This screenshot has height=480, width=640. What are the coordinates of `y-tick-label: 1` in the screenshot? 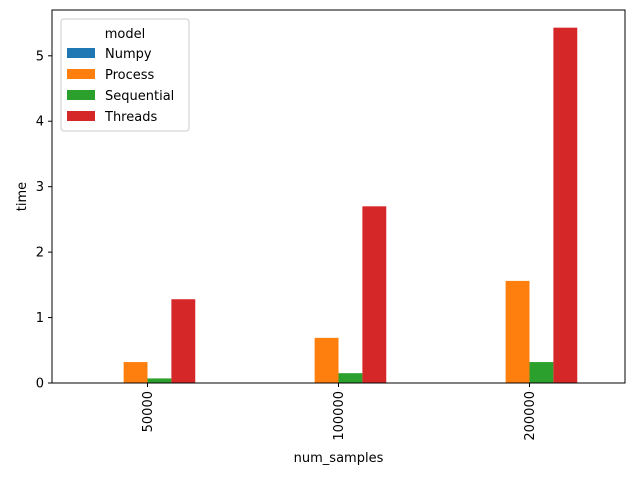 It's located at (40, 318).